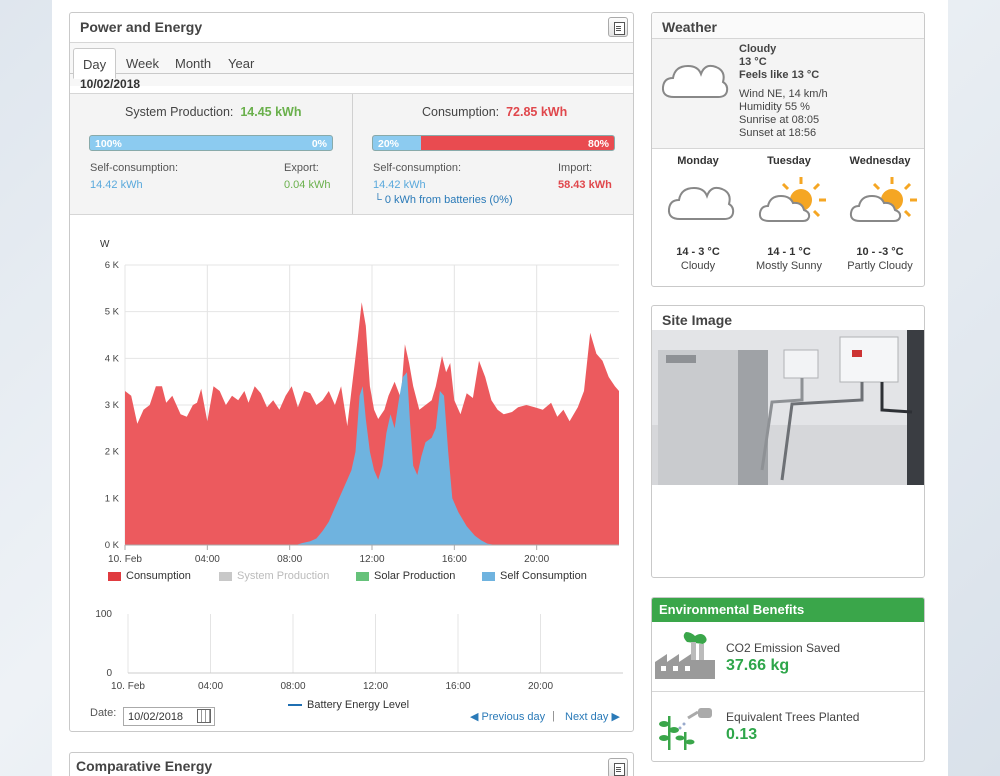 The image size is (1000, 776). Describe the element at coordinates (443, 200) in the screenshot. I see `batteries-note: └ 0 kWh from batteries (0%)` at that location.